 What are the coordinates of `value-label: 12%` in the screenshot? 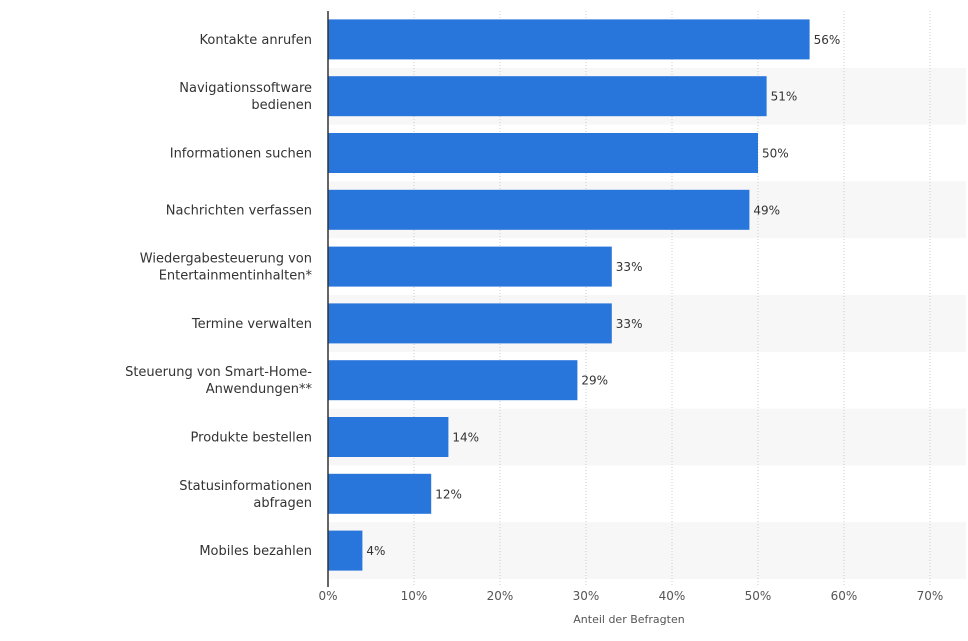 It's located at (448, 494).